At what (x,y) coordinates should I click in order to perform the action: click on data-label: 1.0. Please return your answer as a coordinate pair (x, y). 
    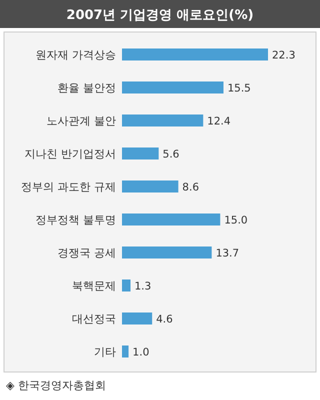
    Looking at the image, I should click on (141, 352).